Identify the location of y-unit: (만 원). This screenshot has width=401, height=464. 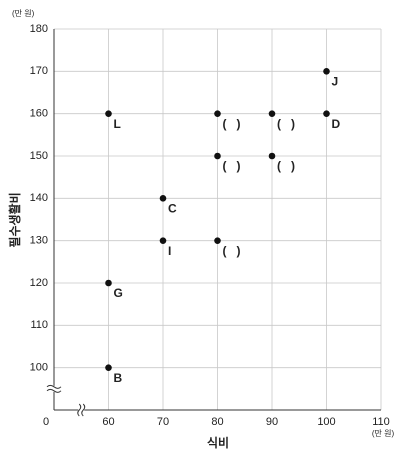
(23, 13).